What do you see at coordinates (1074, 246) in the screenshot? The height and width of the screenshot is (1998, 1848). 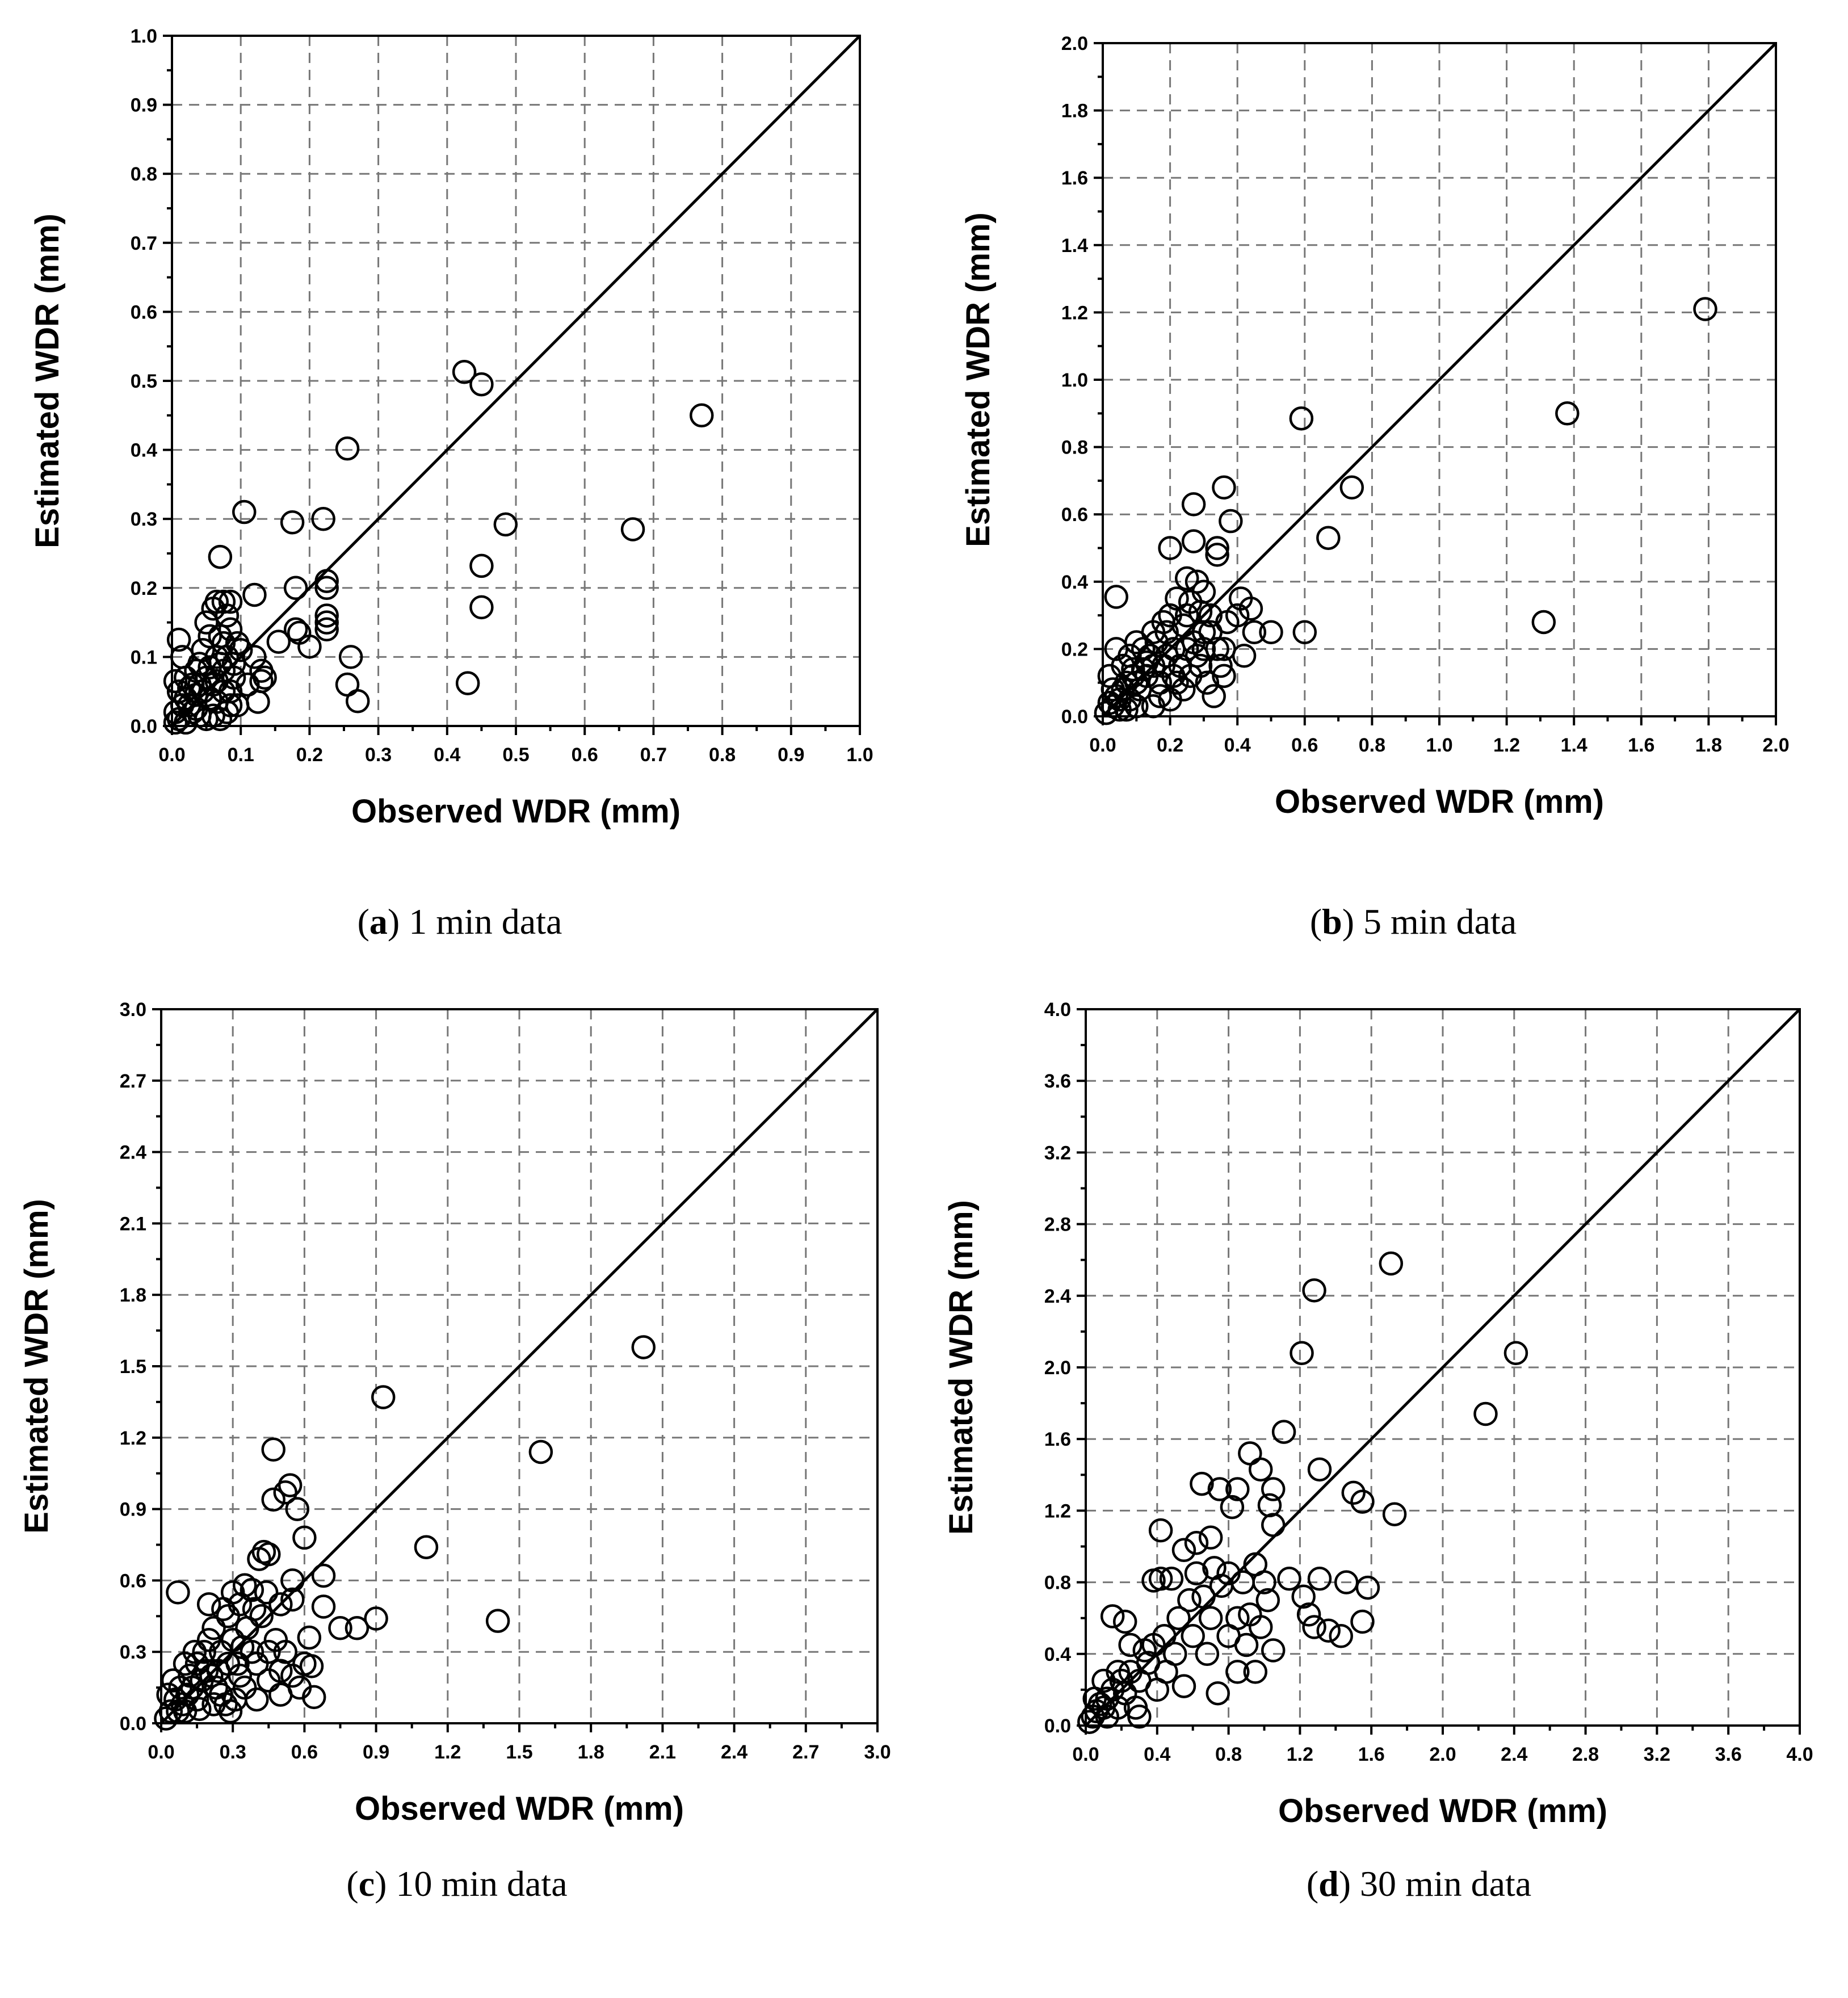 I see `y-tick-label: 1.4` at bounding box center [1074, 246].